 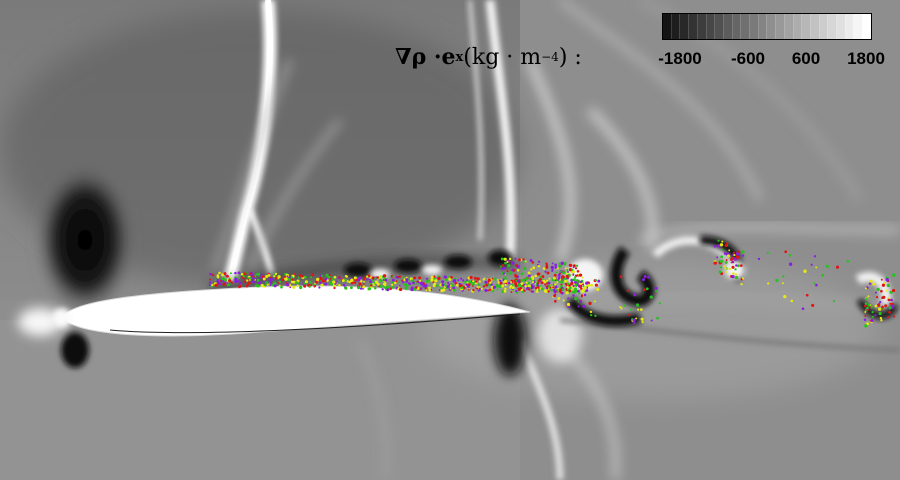 What do you see at coordinates (748, 58) in the screenshot?
I see `colorbar-tick: -600` at bounding box center [748, 58].